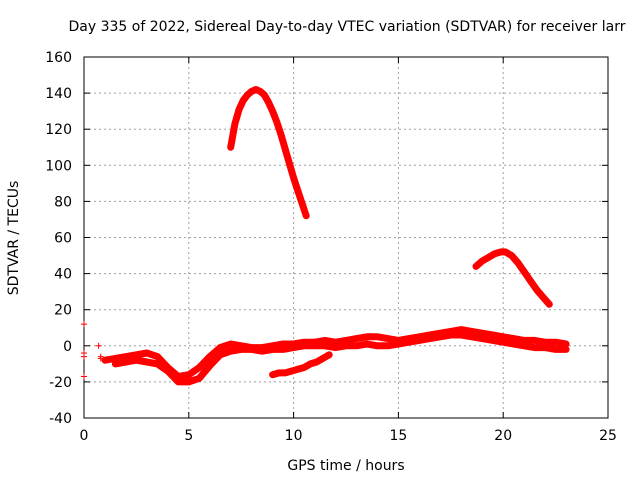 The width and height of the screenshot is (640, 480). What do you see at coordinates (503, 436) in the screenshot?
I see `x-tick-label: 20` at bounding box center [503, 436].